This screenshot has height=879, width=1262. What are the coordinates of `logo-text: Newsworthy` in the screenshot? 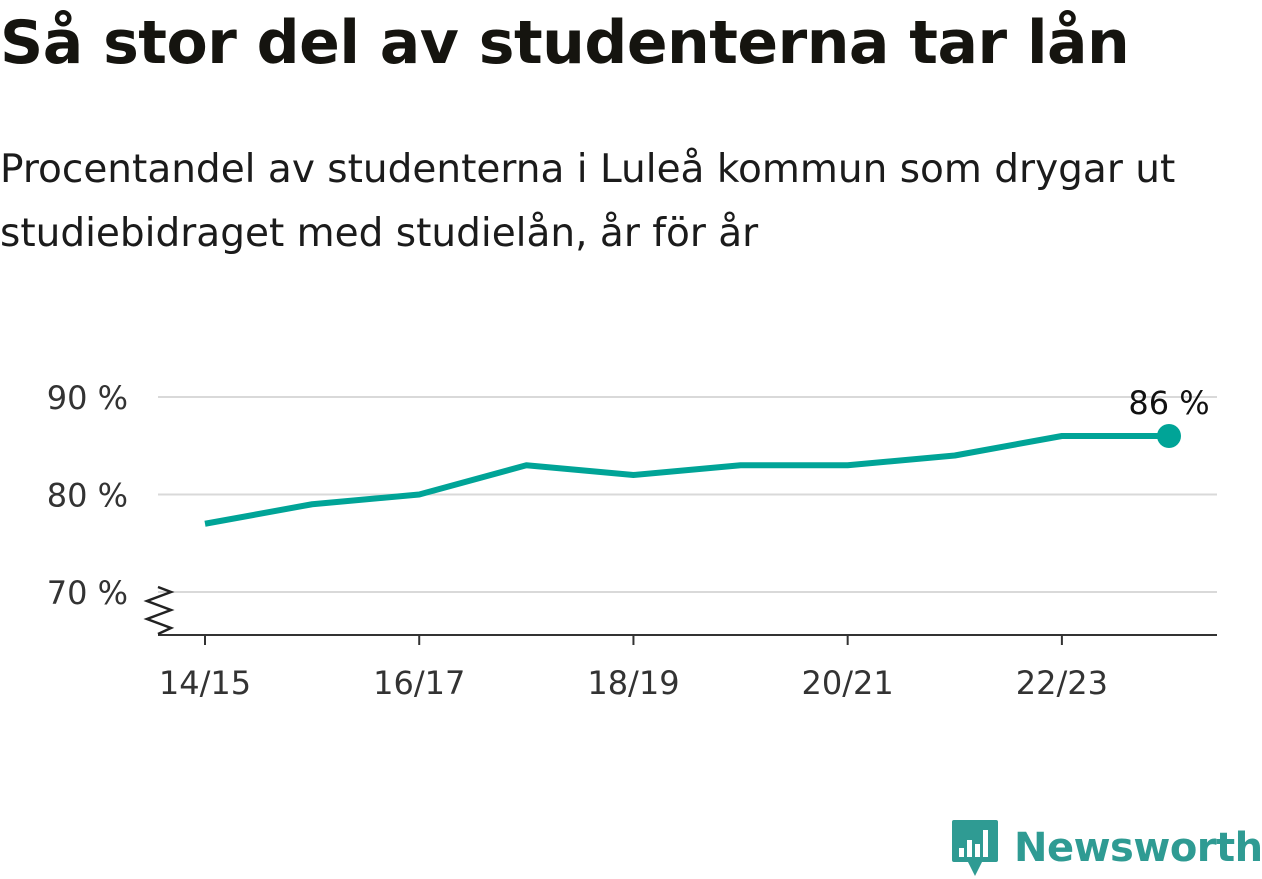 It's located at (1138, 848).